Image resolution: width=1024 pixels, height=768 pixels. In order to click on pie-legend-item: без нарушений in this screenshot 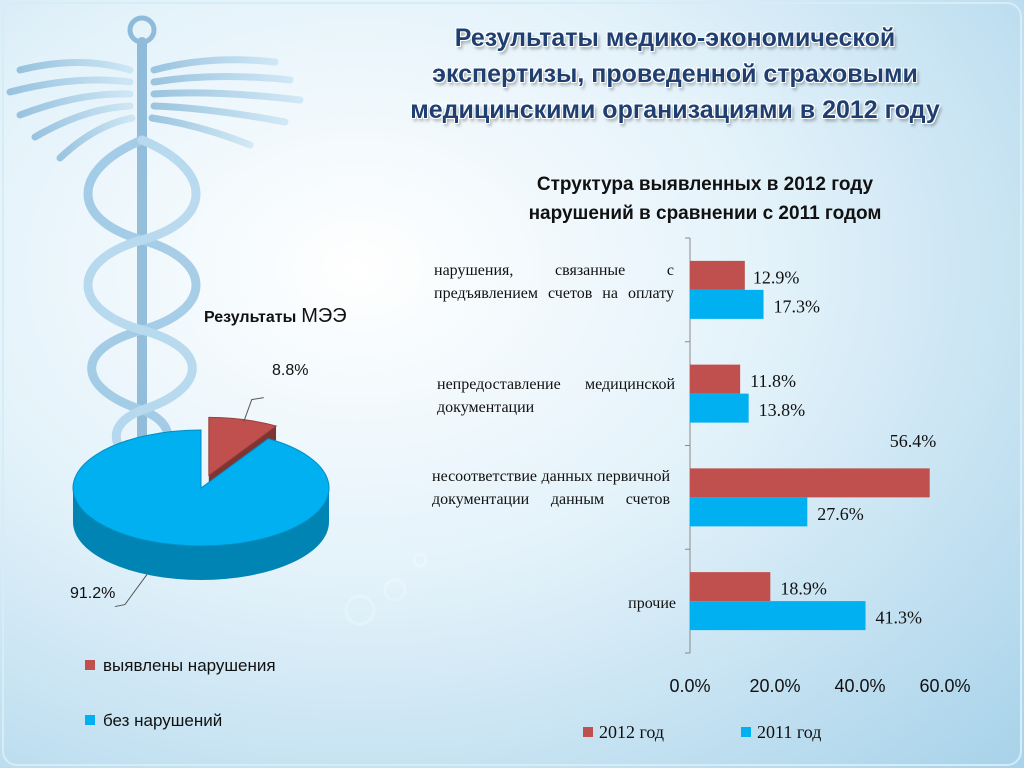, I will do `click(153, 721)`.